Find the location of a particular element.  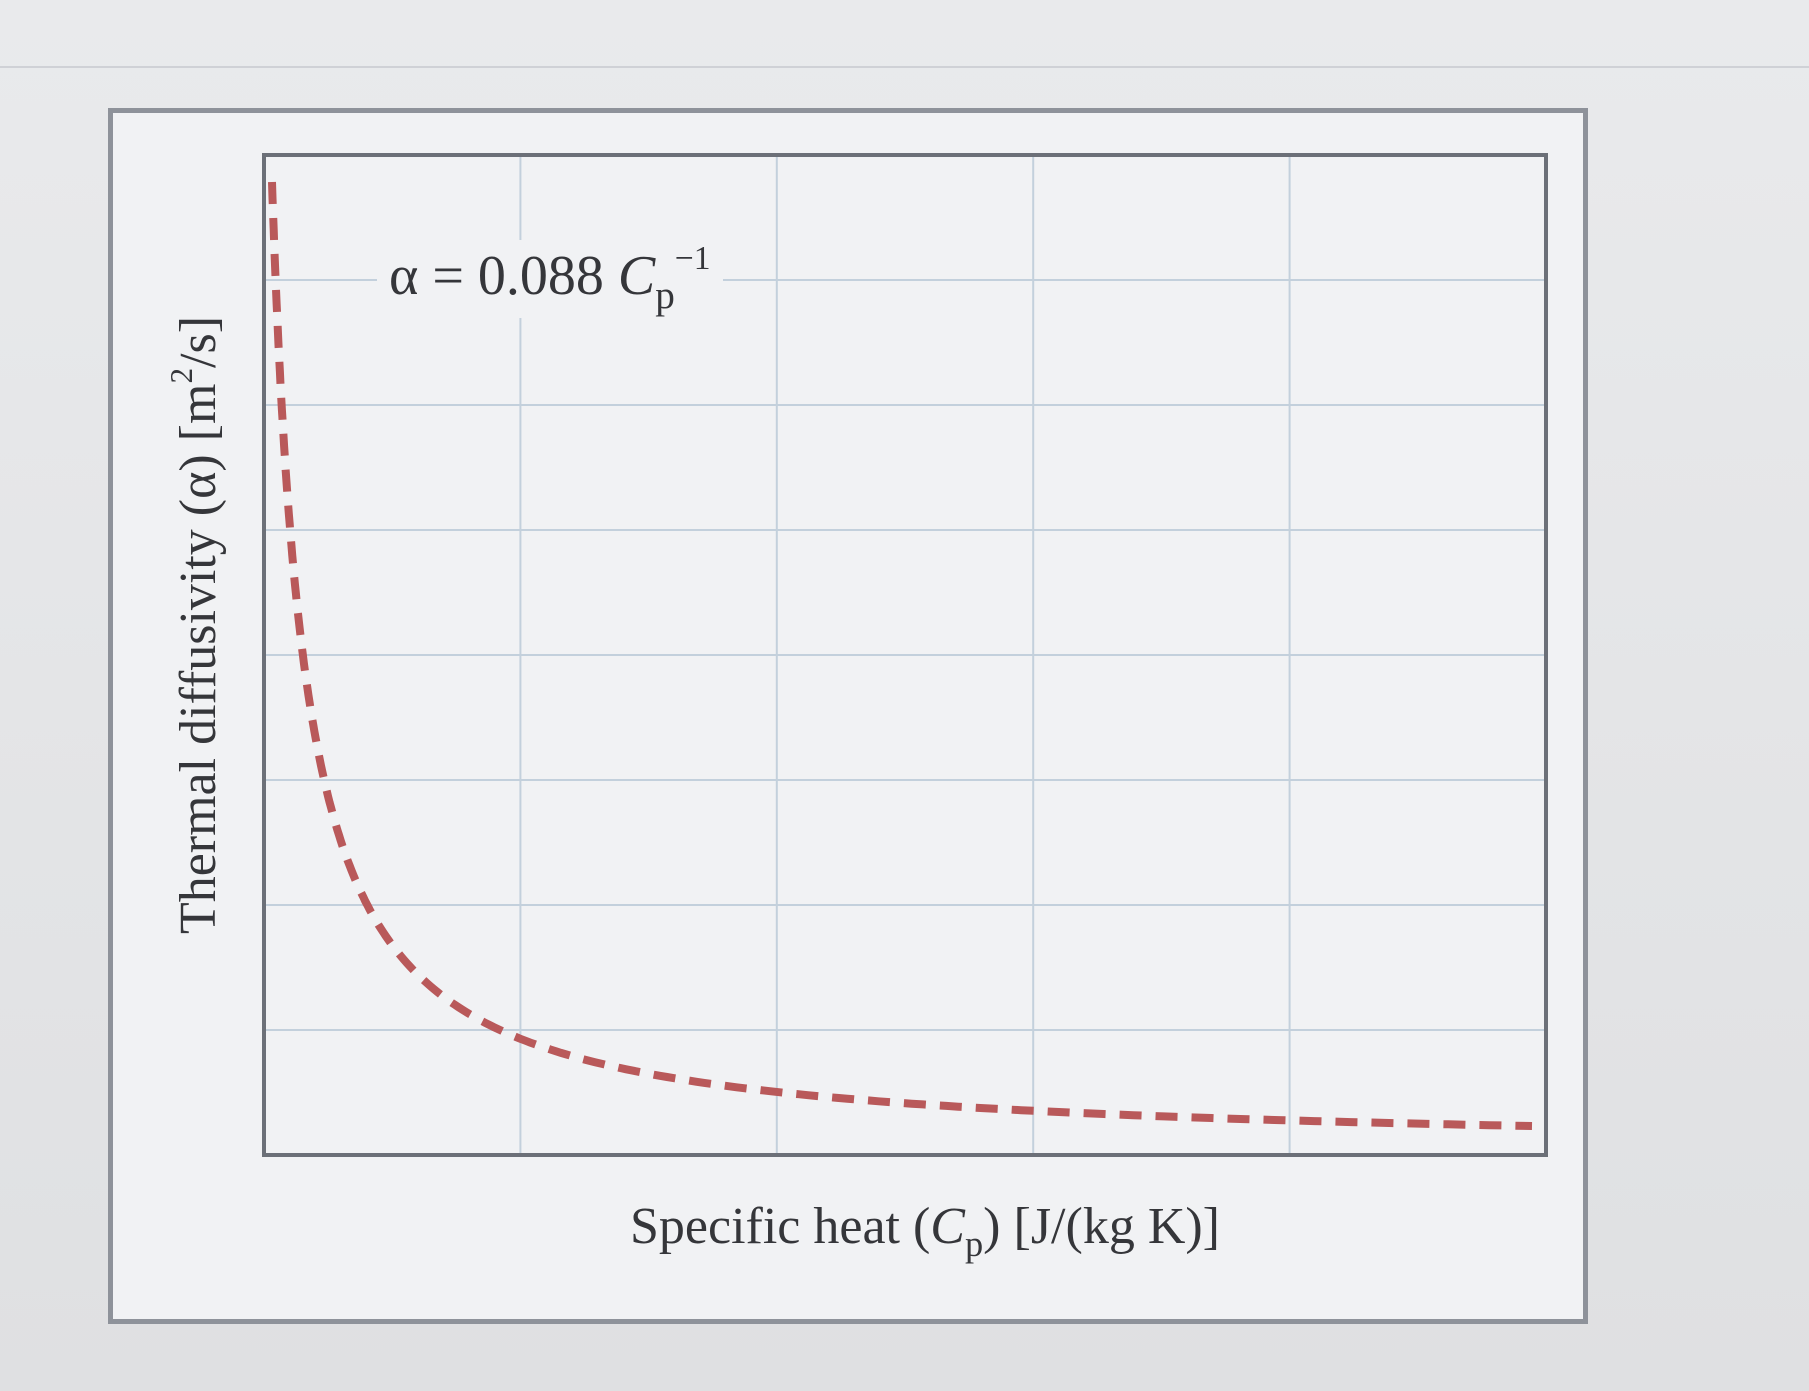

equation-lhs: α = 0.088 is located at coordinates (503, 276).